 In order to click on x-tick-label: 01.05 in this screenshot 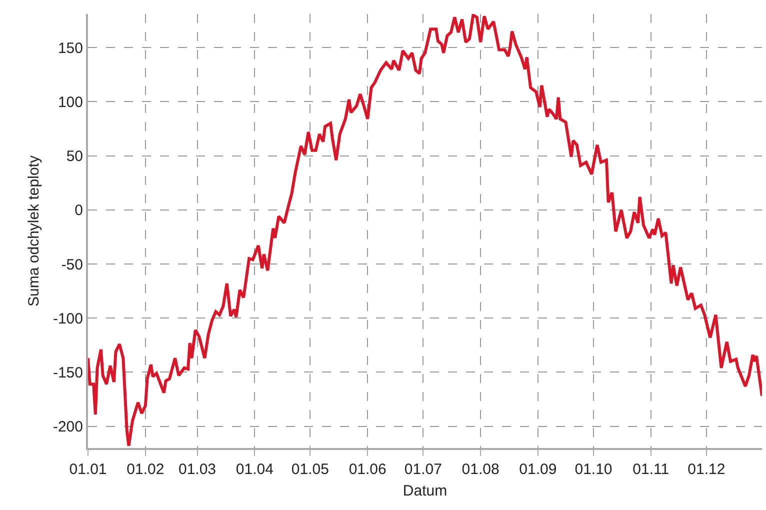, I will do `click(310, 469)`.